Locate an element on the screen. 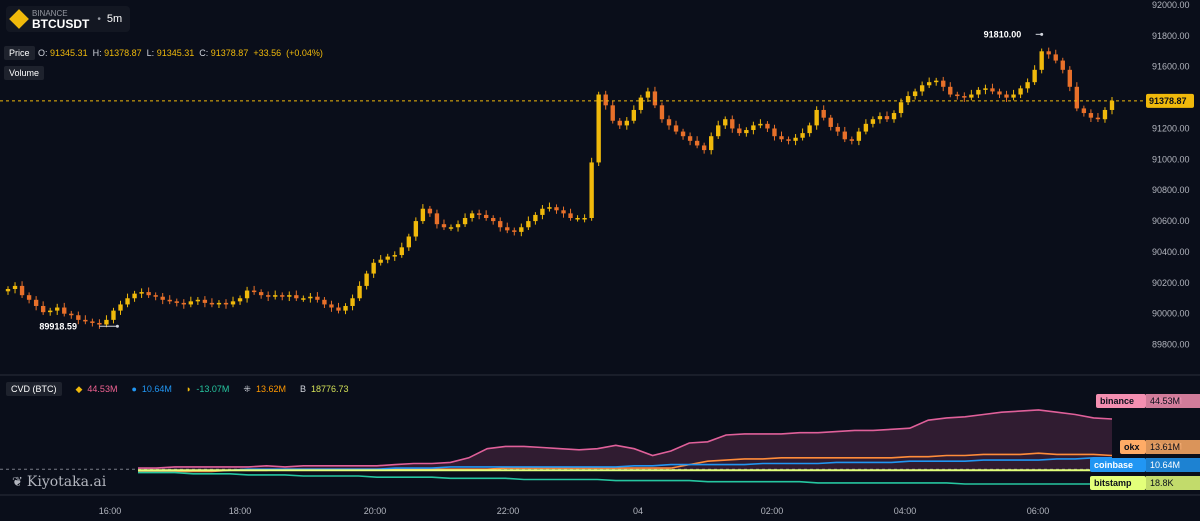 The image size is (1200, 521). cvd-series-name: okx is located at coordinates (1132, 447).